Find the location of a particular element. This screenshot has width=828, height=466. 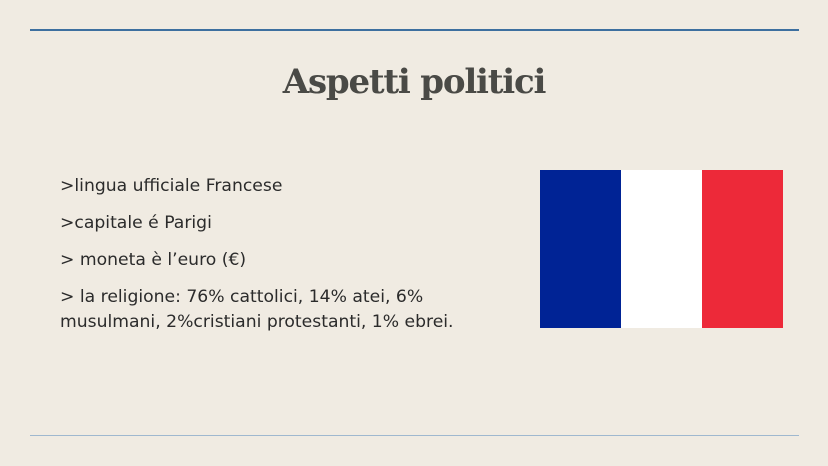

top-divider is located at coordinates (414, 30).